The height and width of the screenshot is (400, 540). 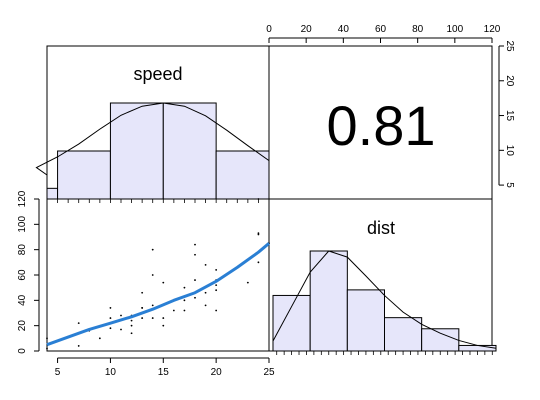 What do you see at coordinates (509, 46) in the screenshot?
I see `right-axis-label: 25` at bounding box center [509, 46].